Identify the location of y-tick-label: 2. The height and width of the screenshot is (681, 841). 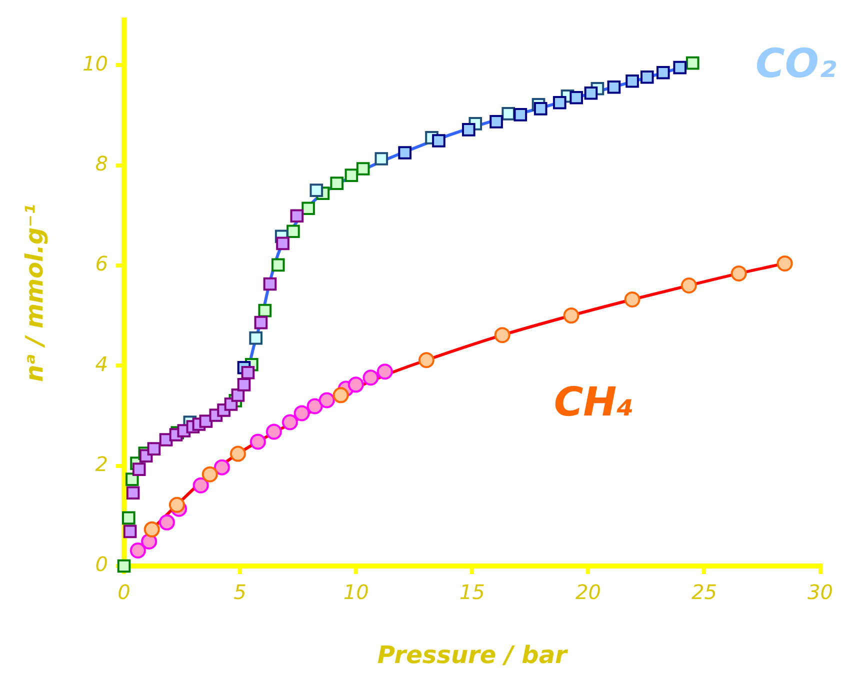
(101, 464).